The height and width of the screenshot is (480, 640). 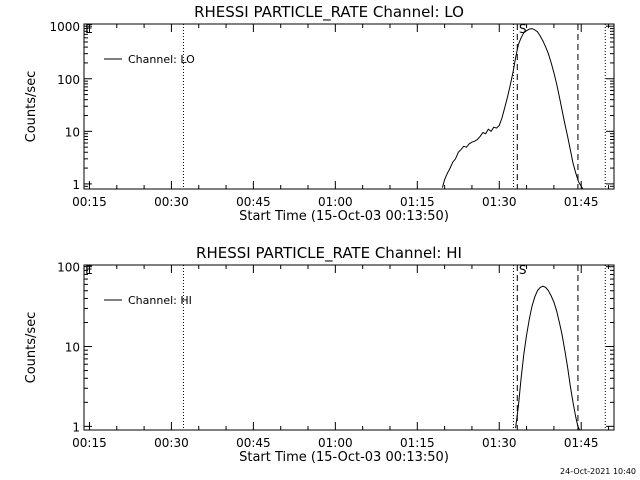 I want to click on legend-label: Channel: HI, so click(x=160, y=300).